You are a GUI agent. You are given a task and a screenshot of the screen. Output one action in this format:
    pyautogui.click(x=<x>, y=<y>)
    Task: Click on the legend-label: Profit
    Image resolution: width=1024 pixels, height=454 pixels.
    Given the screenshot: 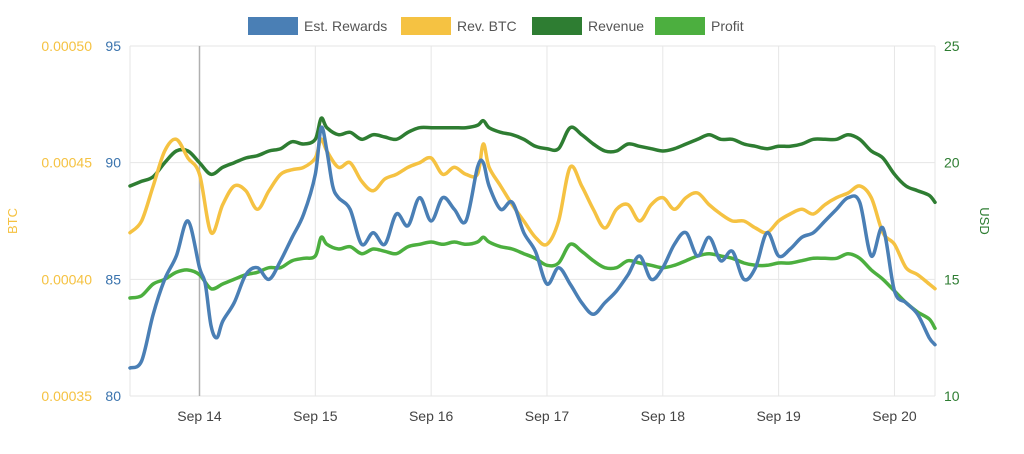 What is the action you would take?
    pyautogui.click(x=727, y=26)
    